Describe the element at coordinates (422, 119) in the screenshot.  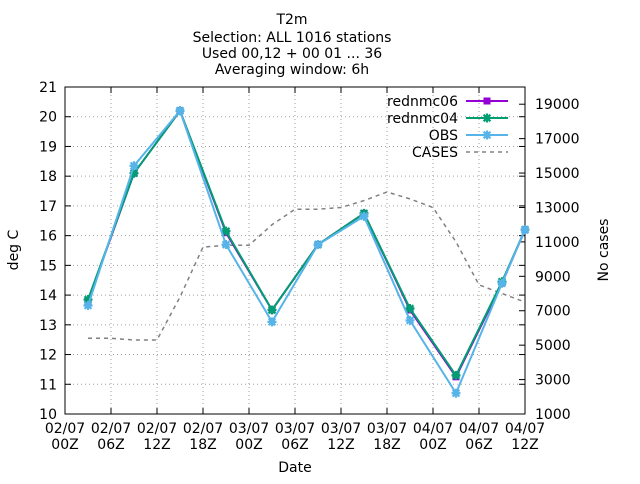
I see `legend-label: rednmc04` at that location.